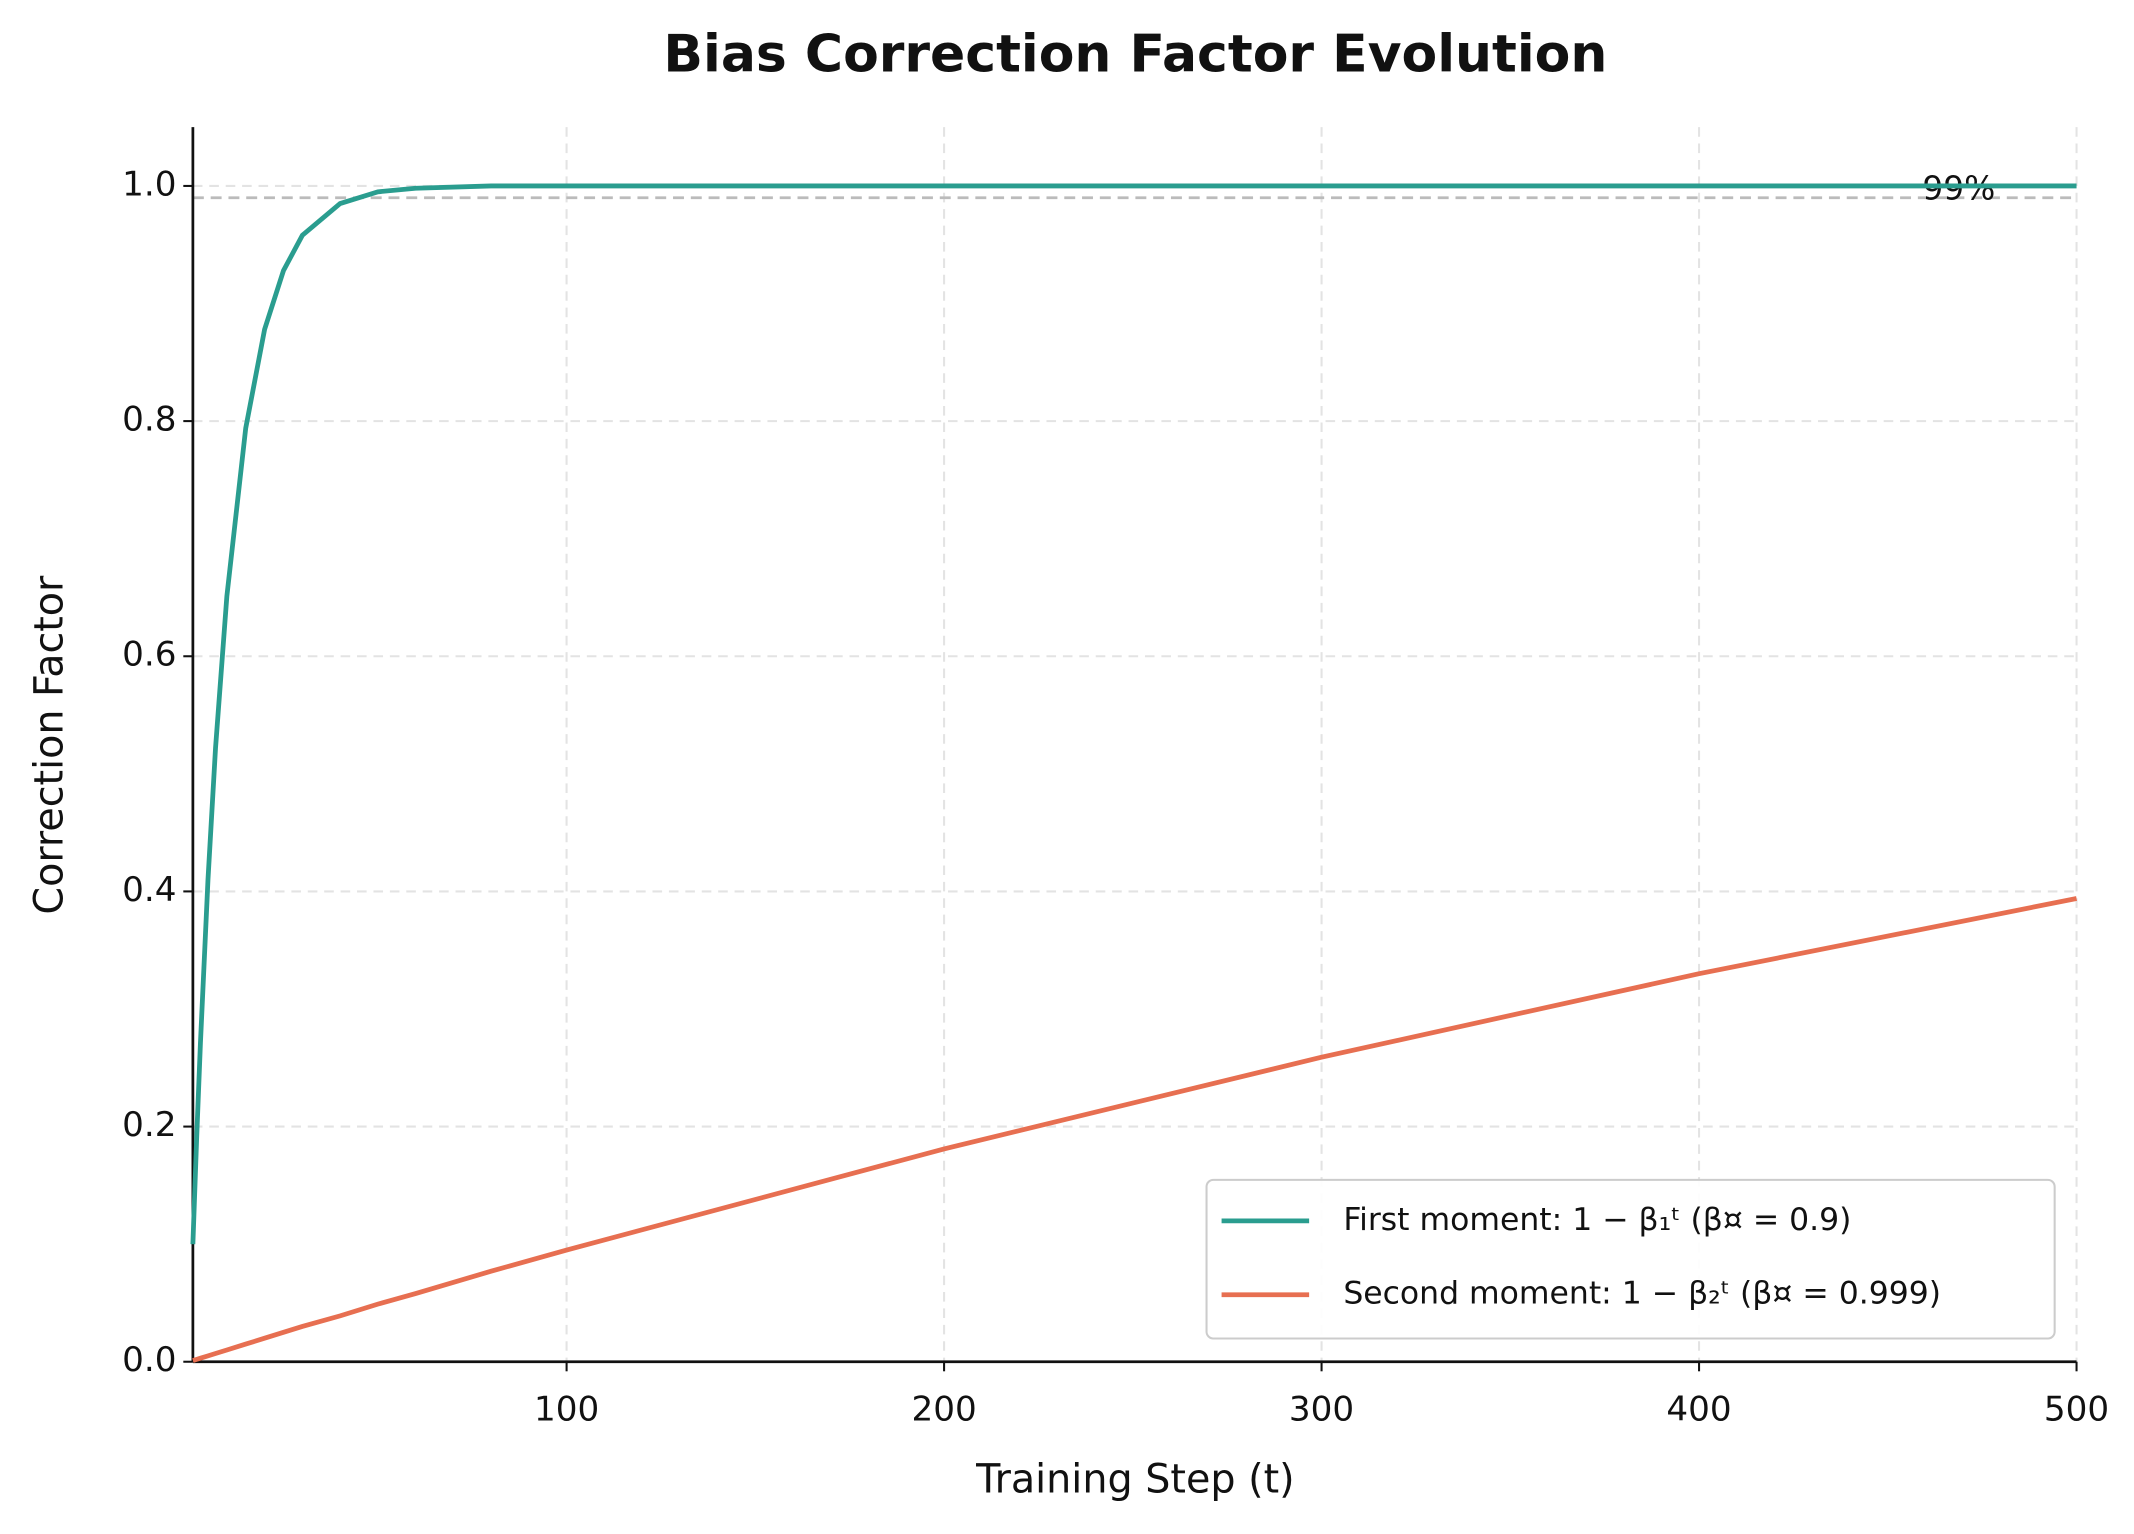 The height and width of the screenshot is (1534, 2134). I want to click on legend-label: Second moment: 1 − β₂ᵗ (β¤ = 0.999), so click(1642, 1294).